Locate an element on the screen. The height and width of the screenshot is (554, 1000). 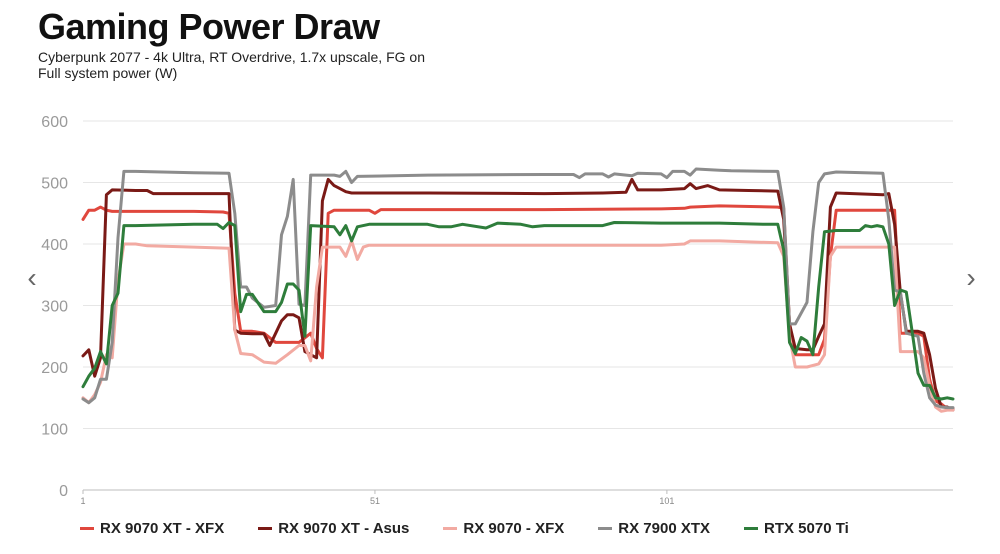
y-tick-label: 500 is located at coordinates (54, 184).